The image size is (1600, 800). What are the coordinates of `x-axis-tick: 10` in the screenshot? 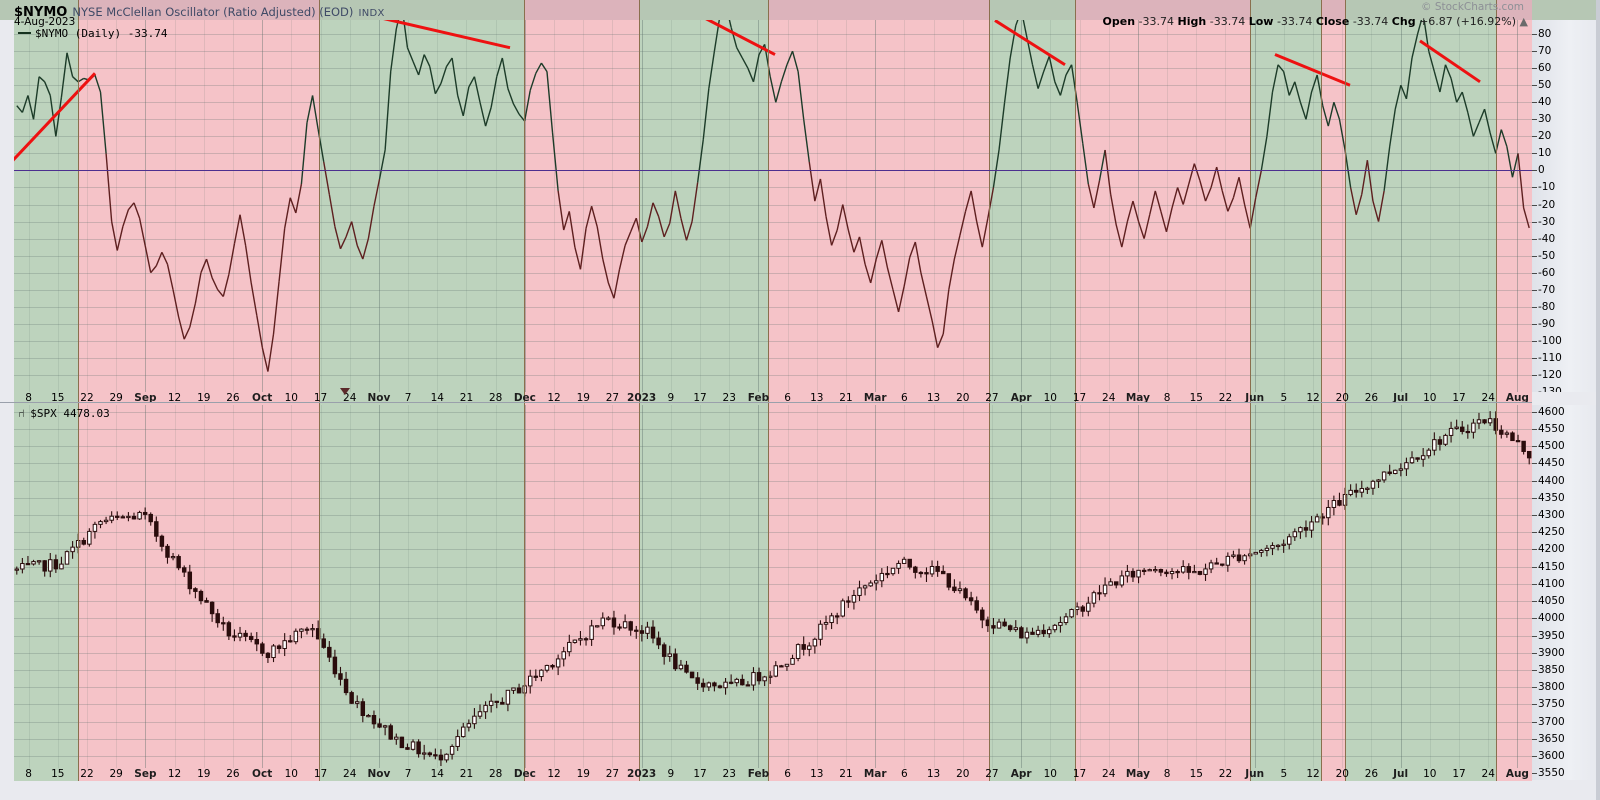 It's located at (1430, 774).